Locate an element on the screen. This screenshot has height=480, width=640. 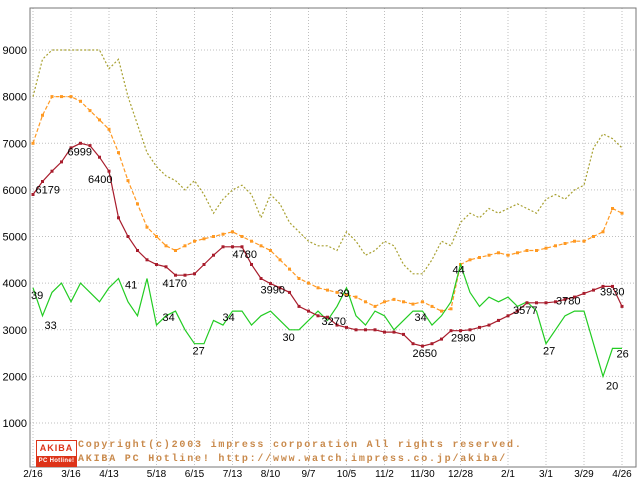
akiba-logo: AKIBA PC Hotline! is located at coordinates (56, 453).